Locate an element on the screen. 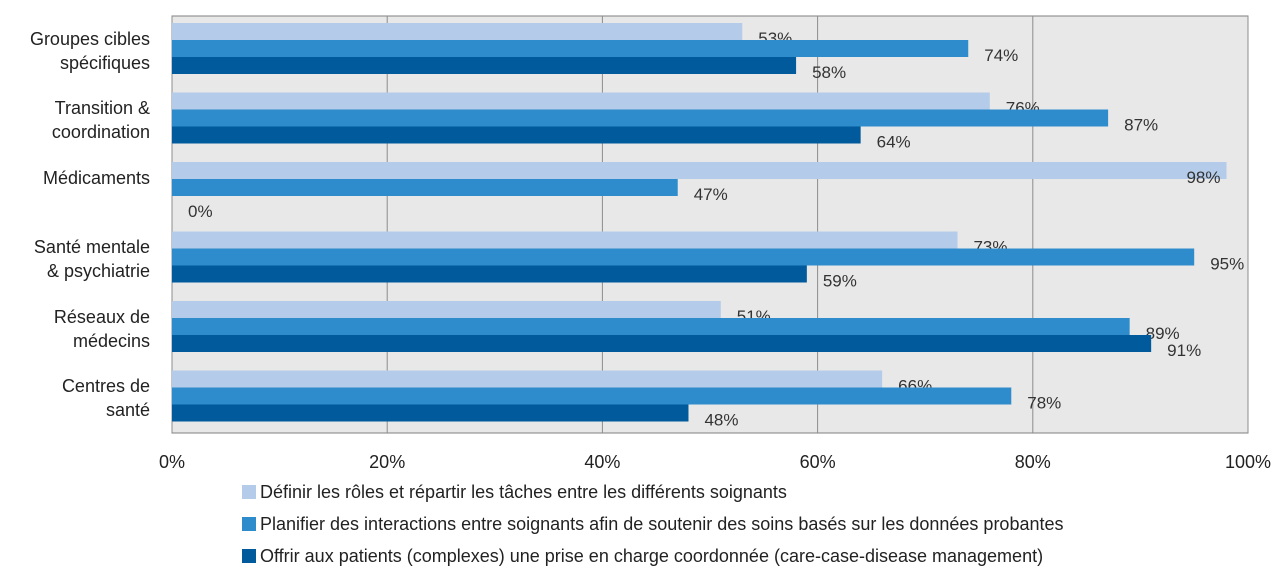 This screenshot has height=574, width=1276. data-label: 95% is located at coordinates (1227, 263).